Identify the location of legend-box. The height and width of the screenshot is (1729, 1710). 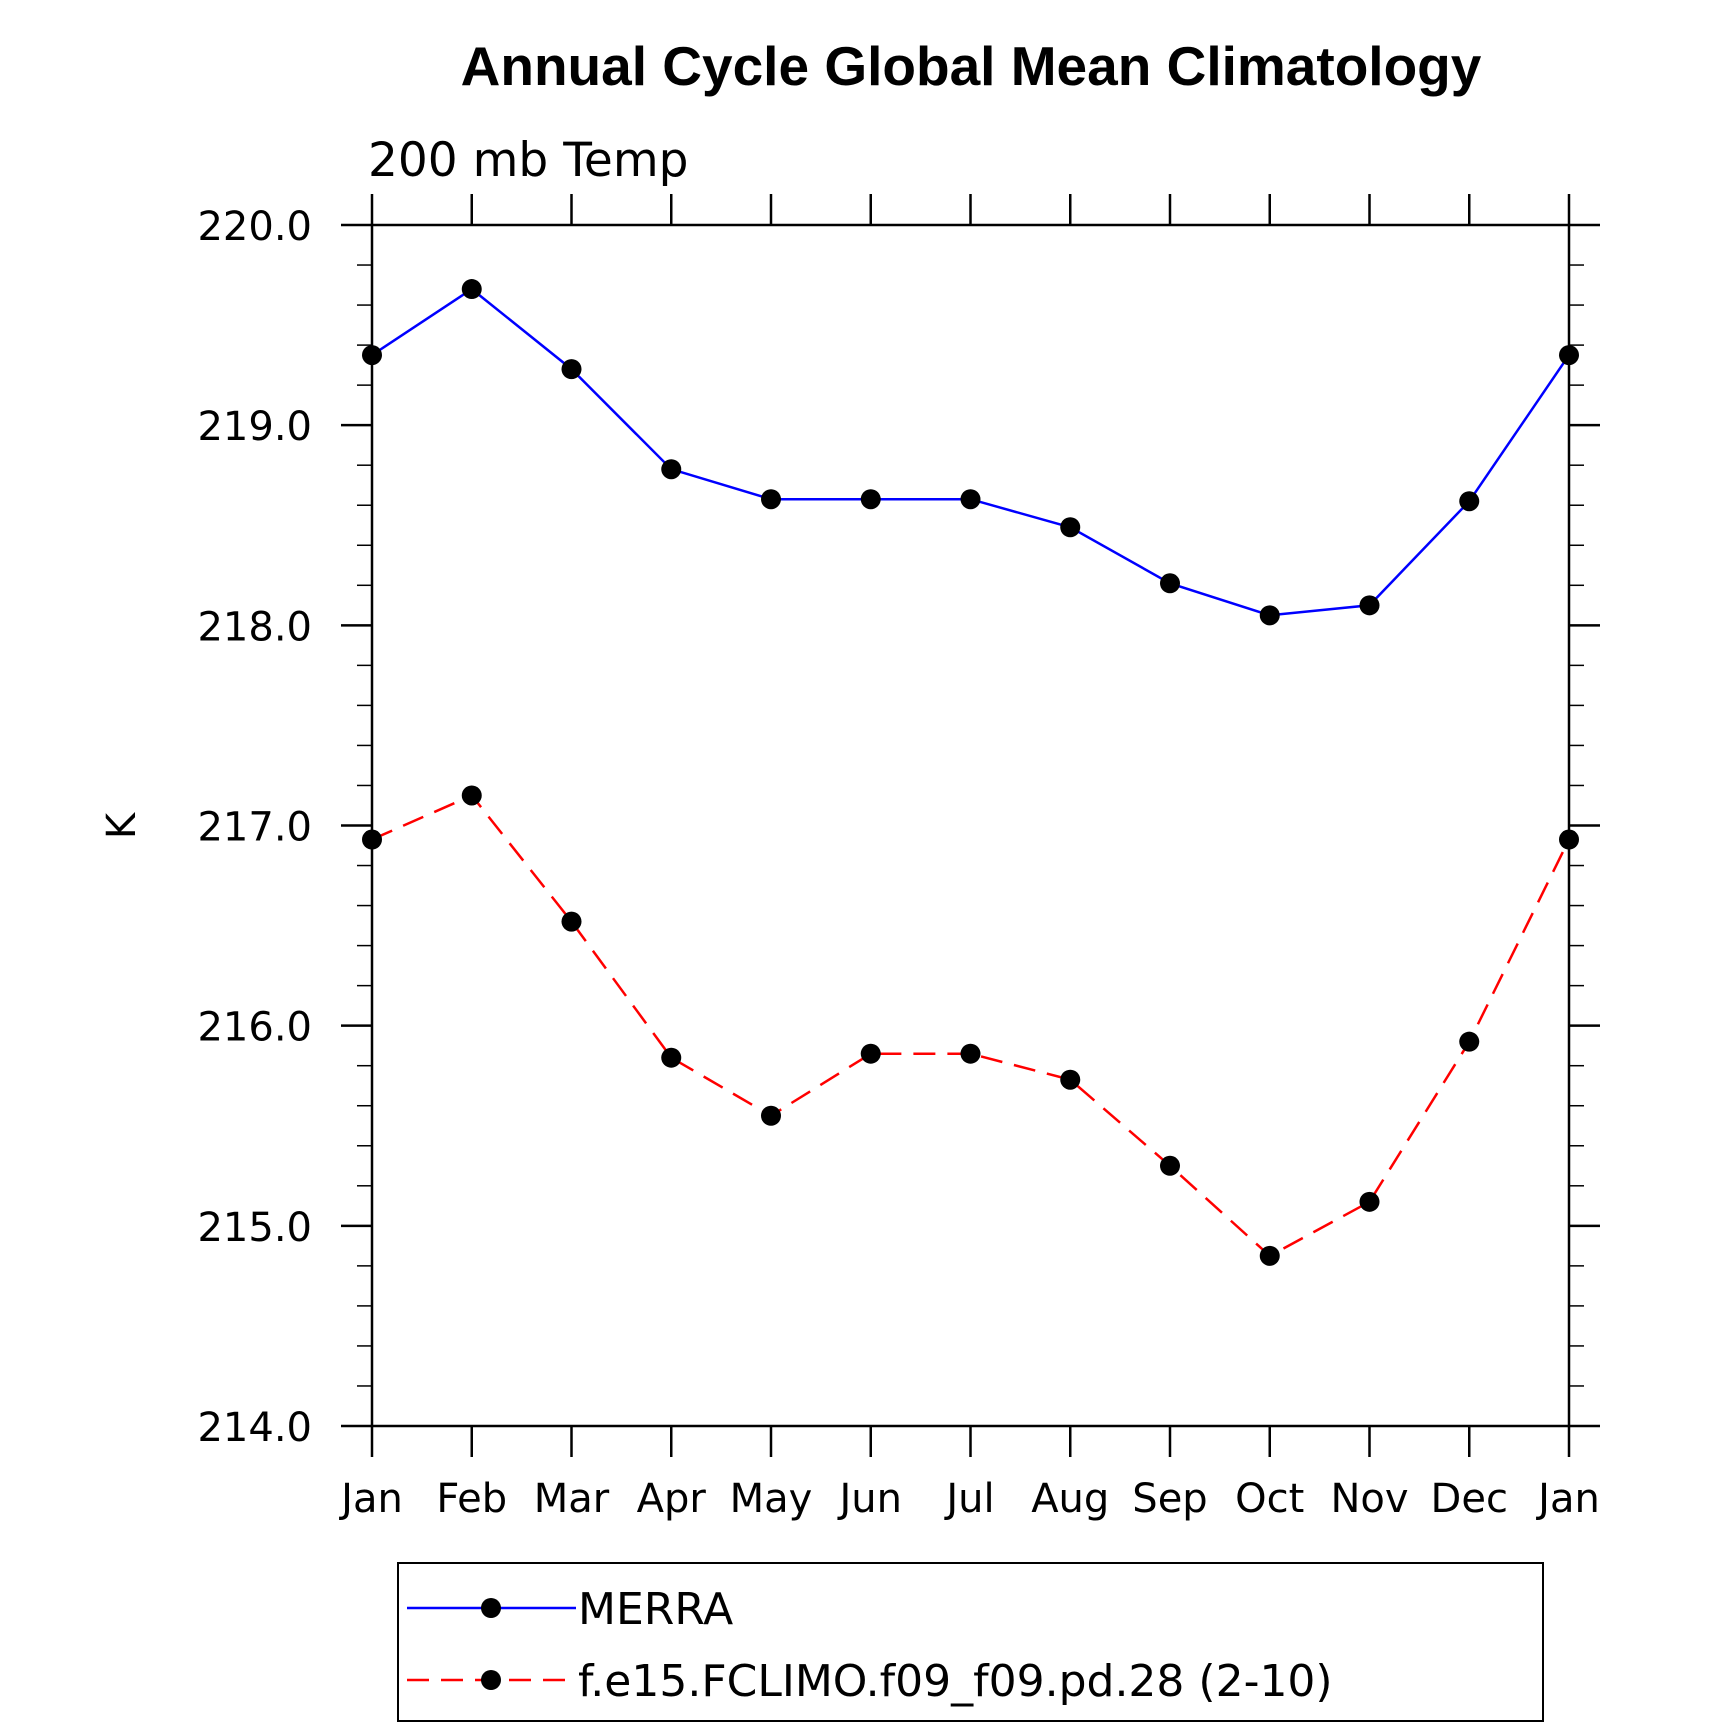
(970, 1642).